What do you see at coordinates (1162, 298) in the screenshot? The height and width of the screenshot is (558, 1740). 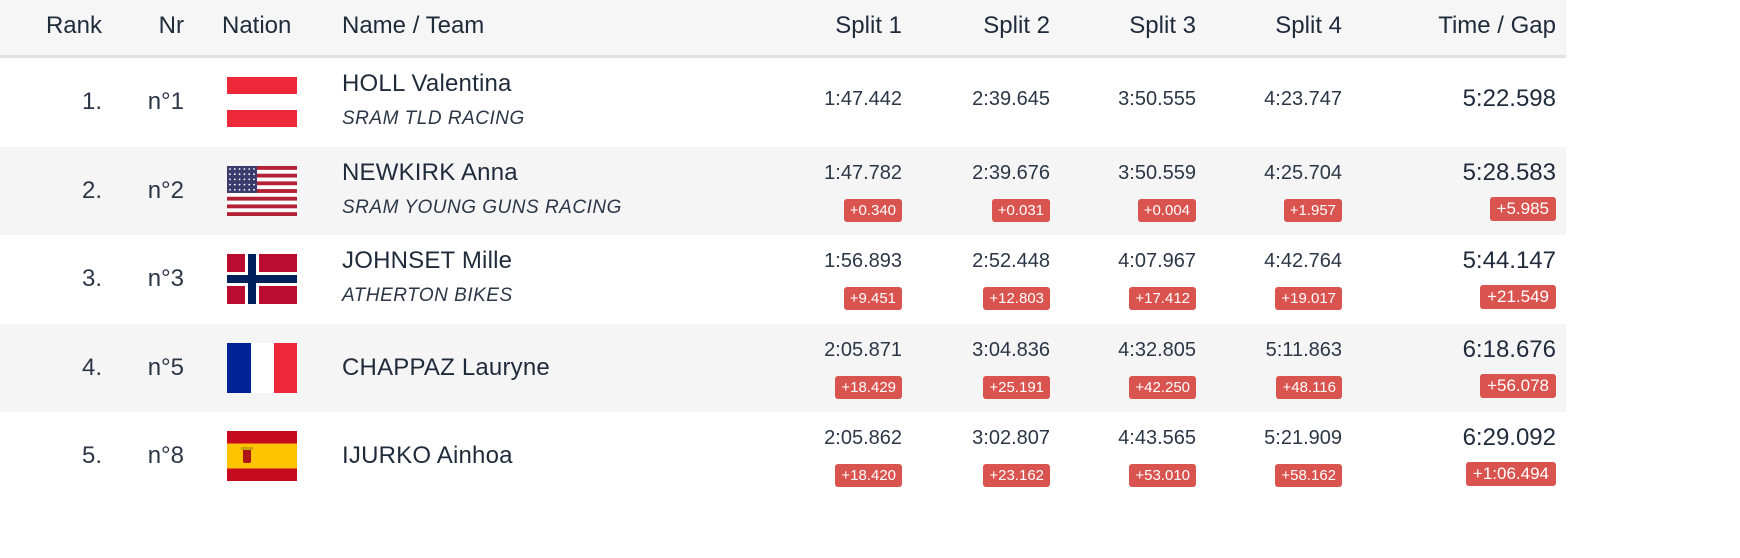 I see `gap-badge: +17.412` at bounding box center [1162, 298].